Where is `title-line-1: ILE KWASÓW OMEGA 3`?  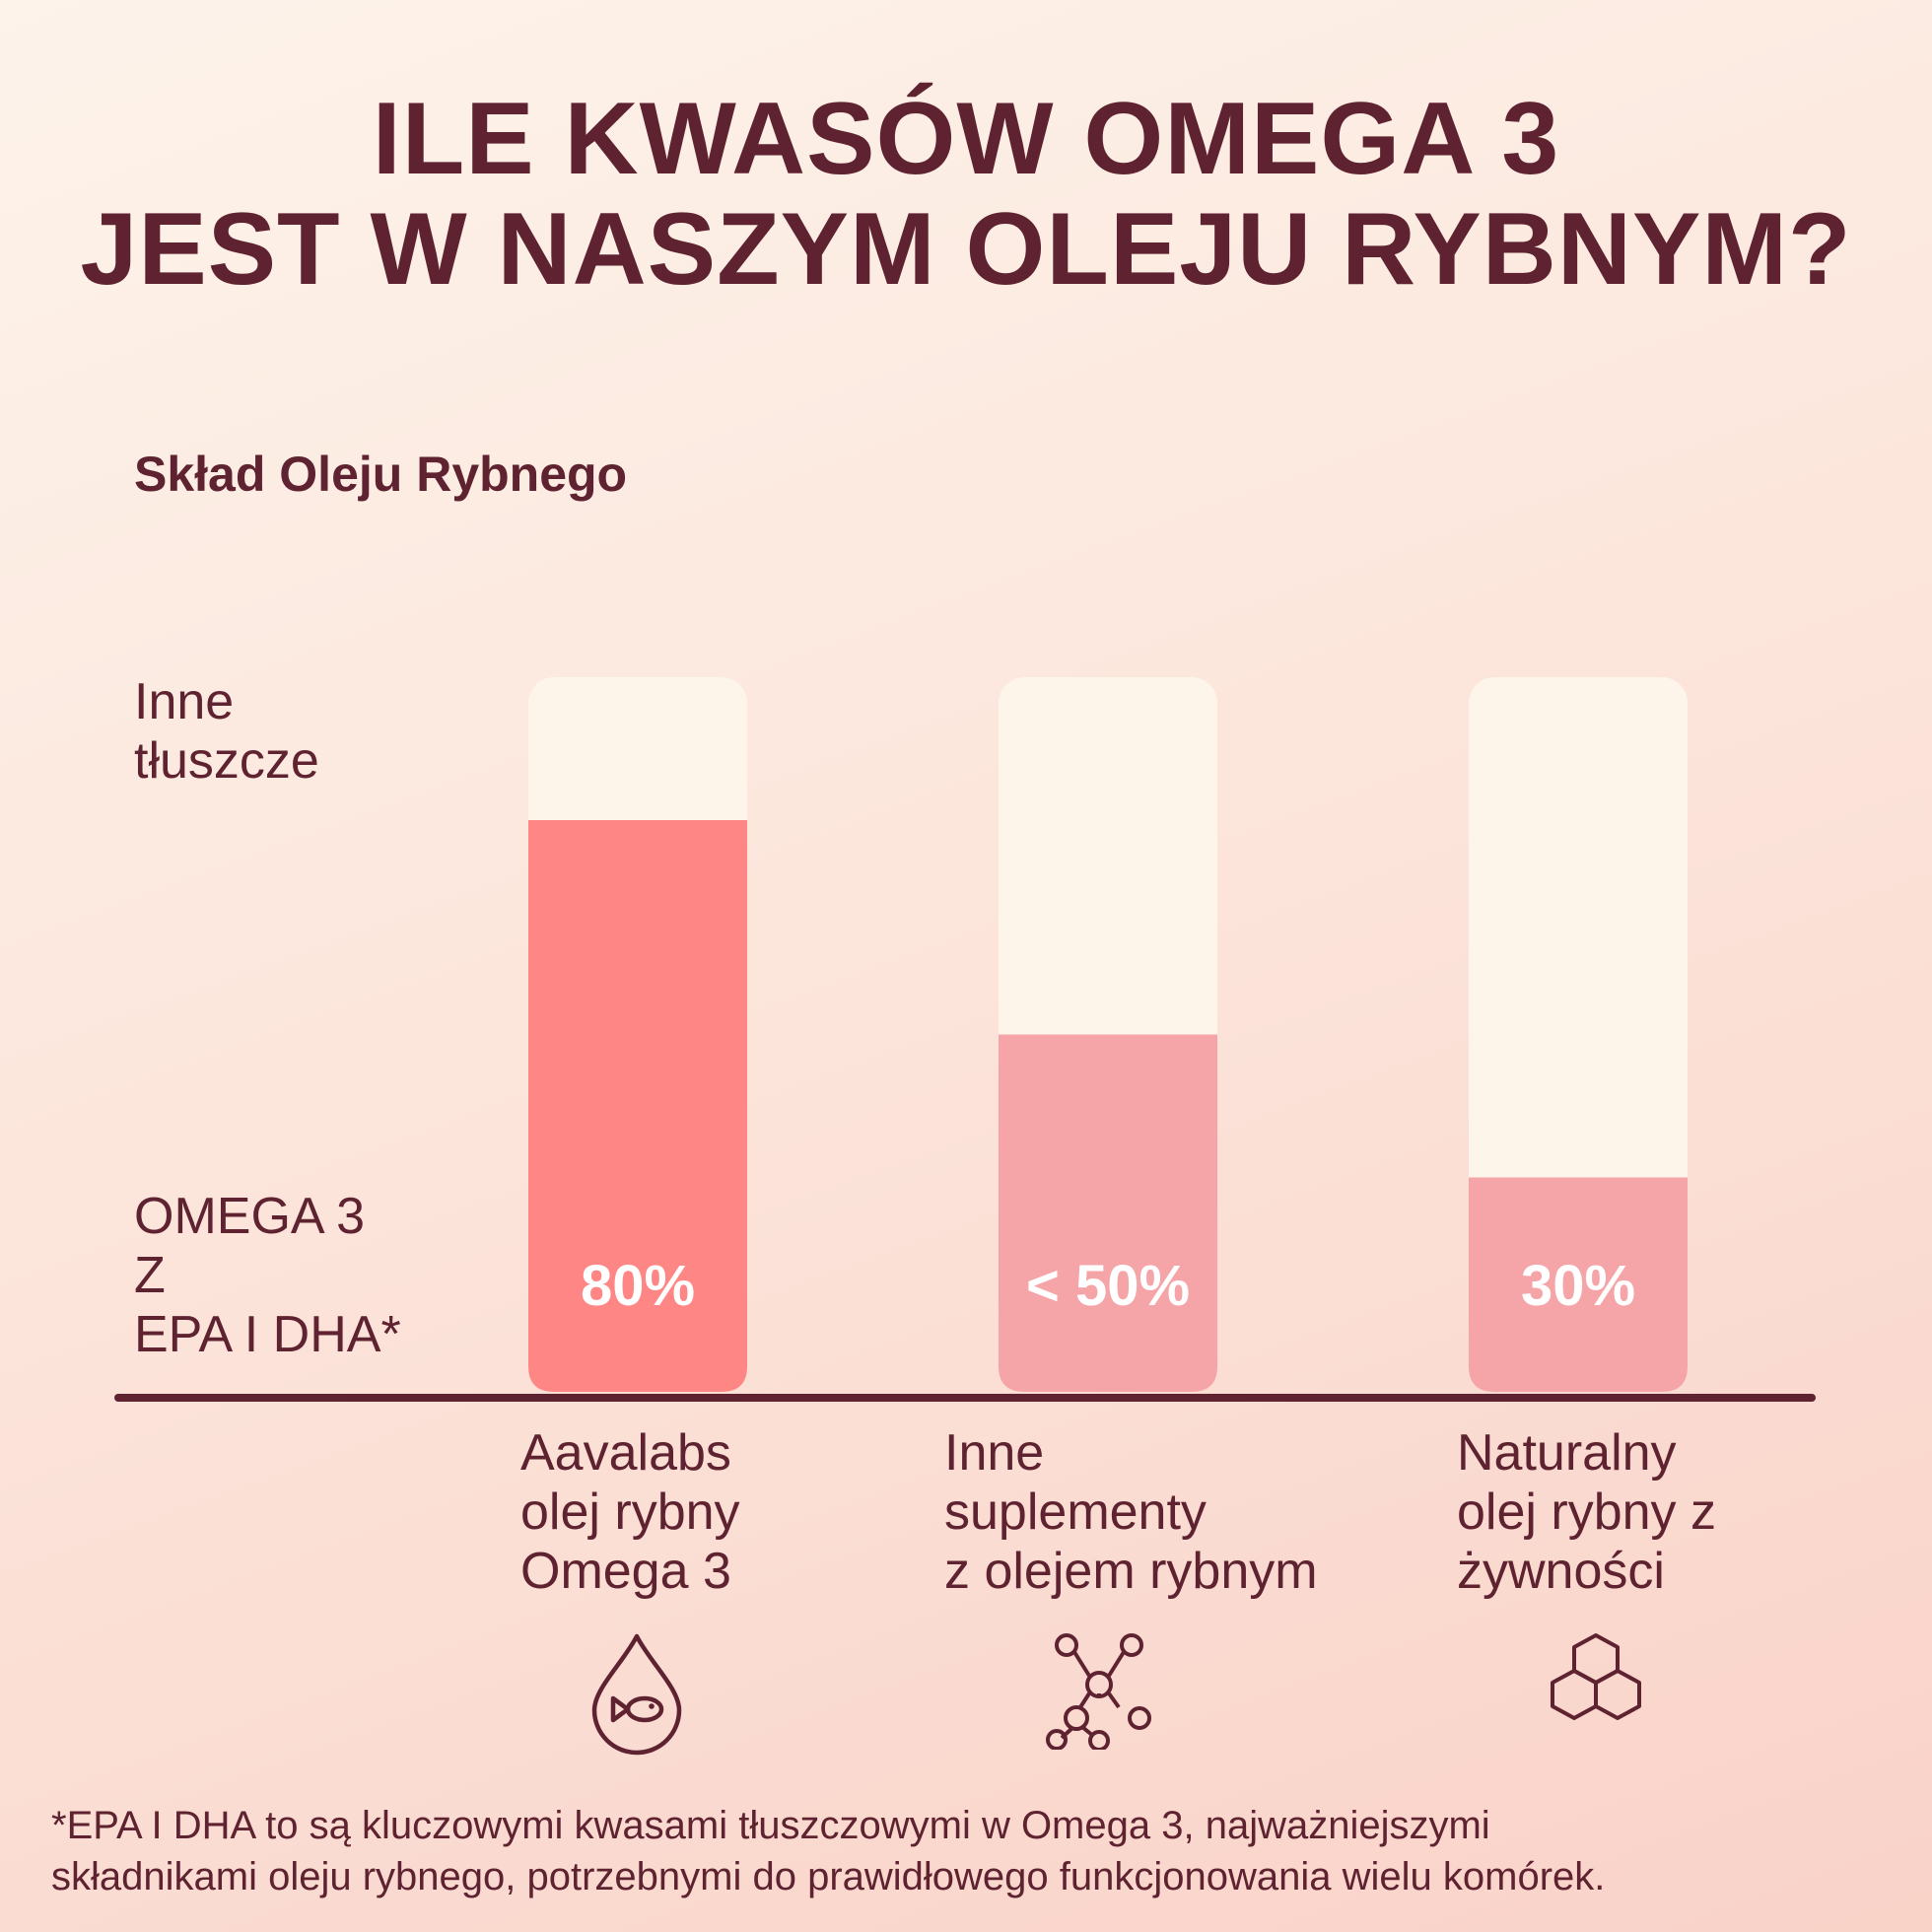
title-line-1: ILE KWASÓW OMEGA 3 is located at coordinates (966, 139).